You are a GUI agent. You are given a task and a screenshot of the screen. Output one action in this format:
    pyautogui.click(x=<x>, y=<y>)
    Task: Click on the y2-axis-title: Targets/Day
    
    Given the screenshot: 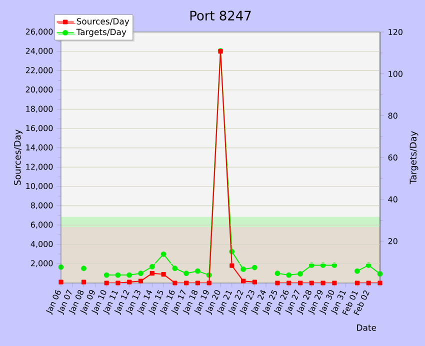 What is the action you would take?
    pyautogui.click(x=414, y=157)
    